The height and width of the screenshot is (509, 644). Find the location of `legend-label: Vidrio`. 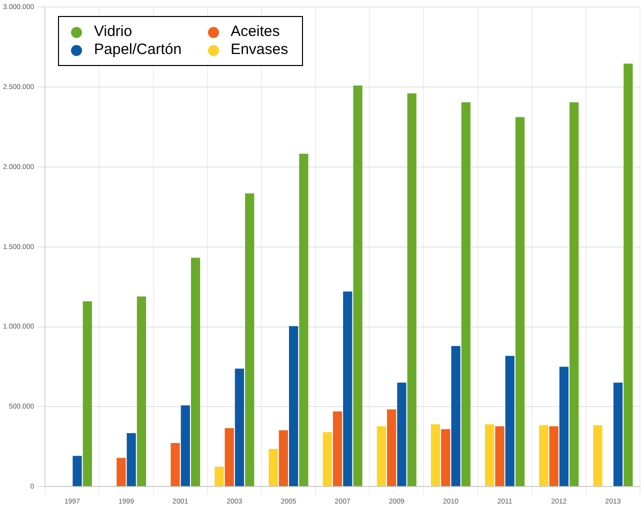

legend-label: Vidrio is located at coordinates (113, 32).